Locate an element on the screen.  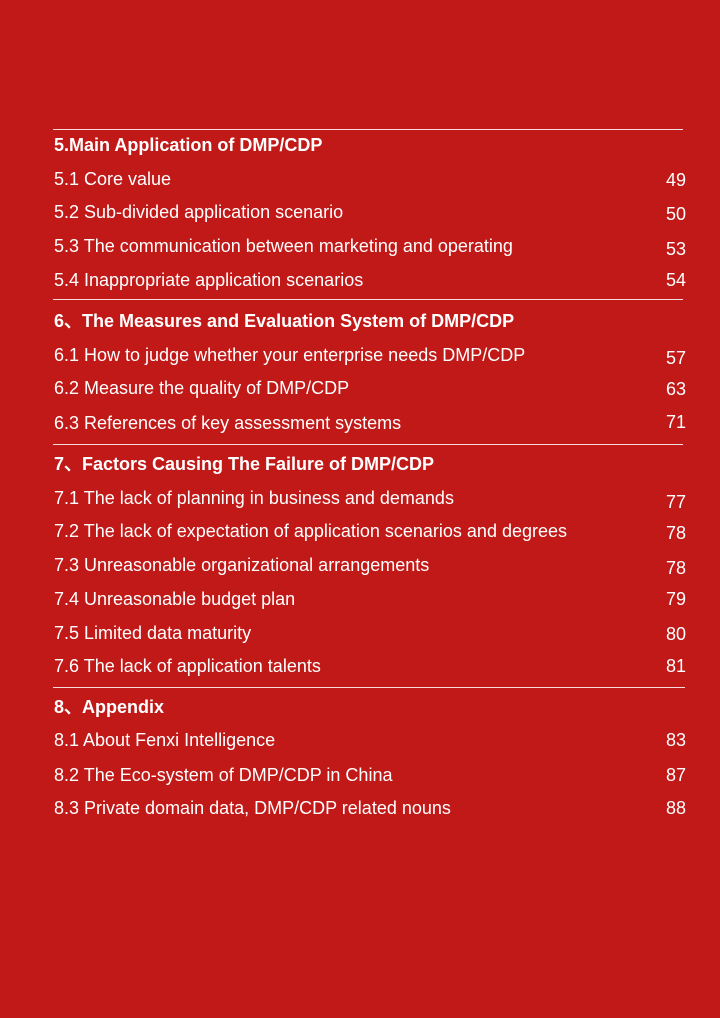
page-number: 88 is located at coordinates (675, 808).